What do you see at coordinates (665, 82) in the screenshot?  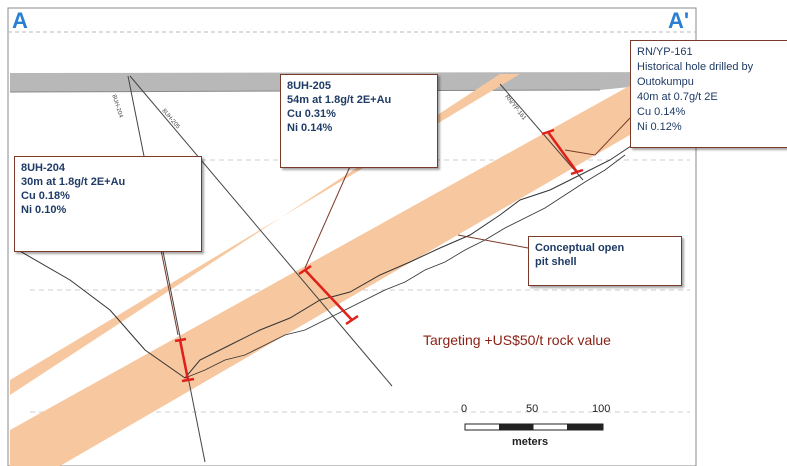 I see `callout-line: Outokumpu` at bounding box center [665, 82].